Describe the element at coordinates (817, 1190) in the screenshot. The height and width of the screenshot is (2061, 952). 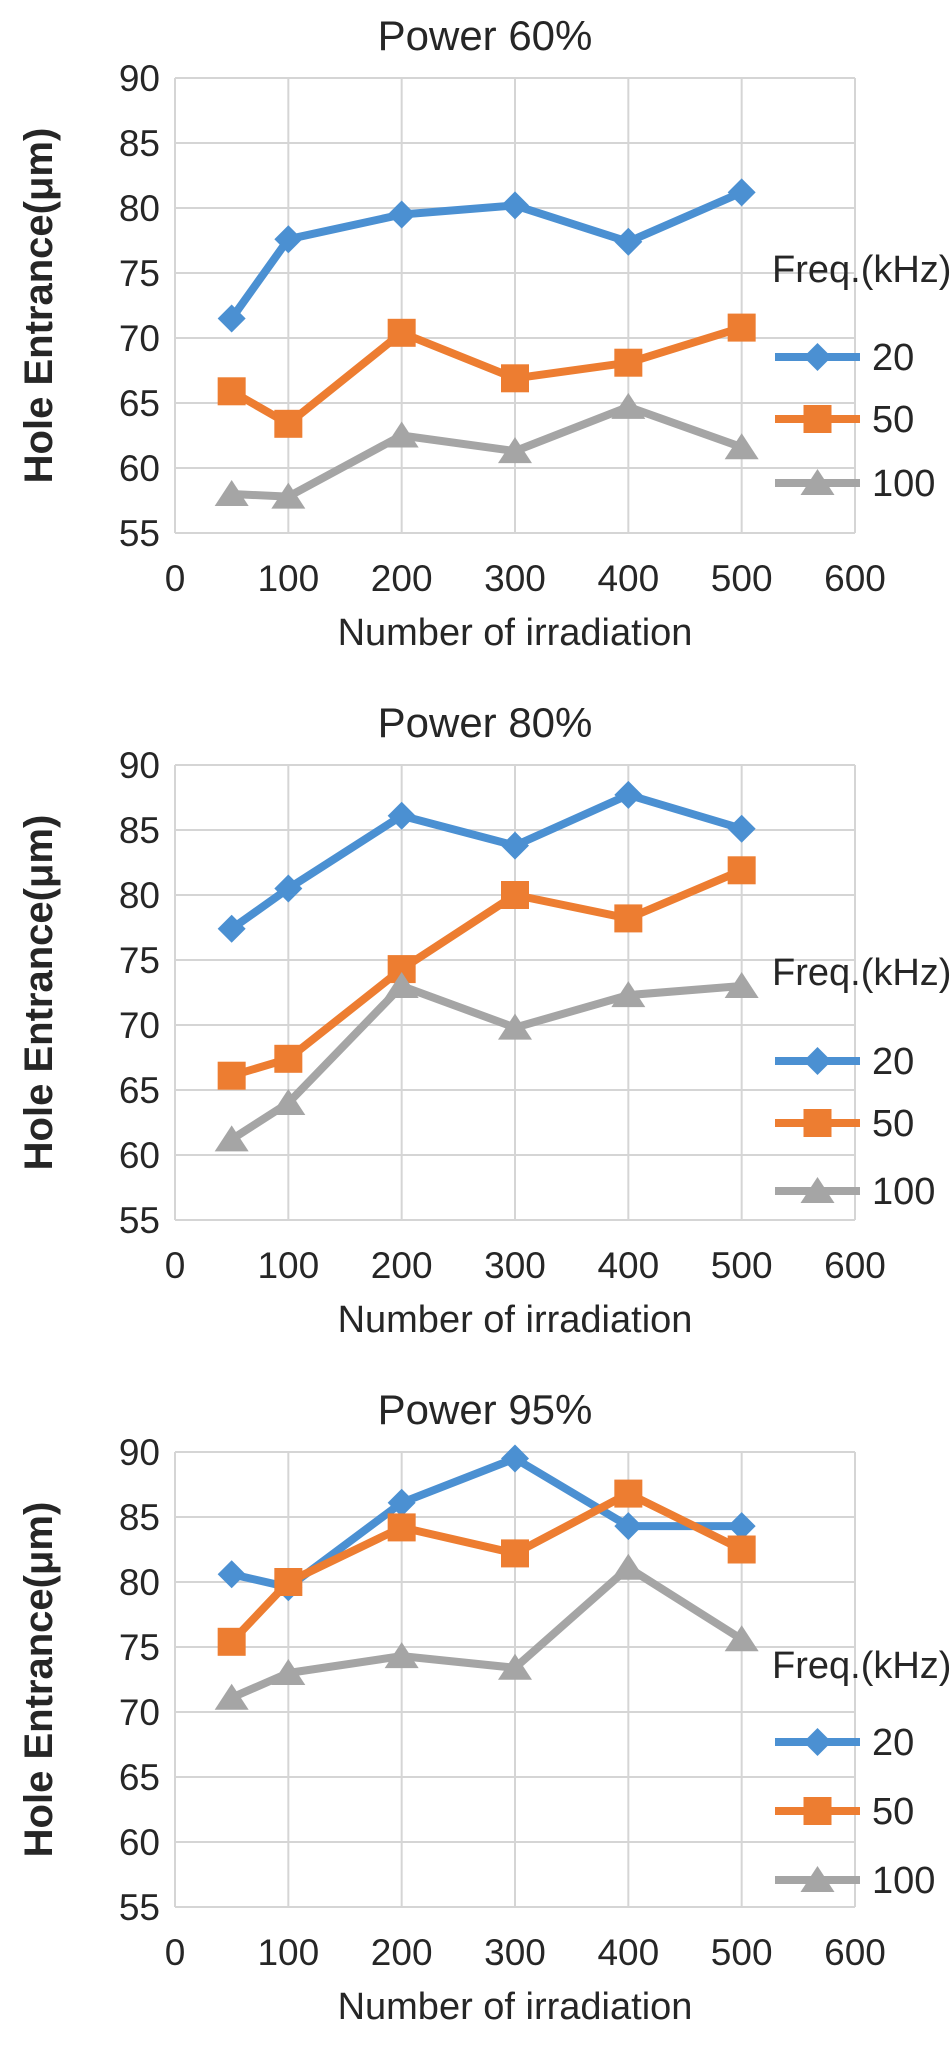
I see `legend-triangle-icon` at that location.